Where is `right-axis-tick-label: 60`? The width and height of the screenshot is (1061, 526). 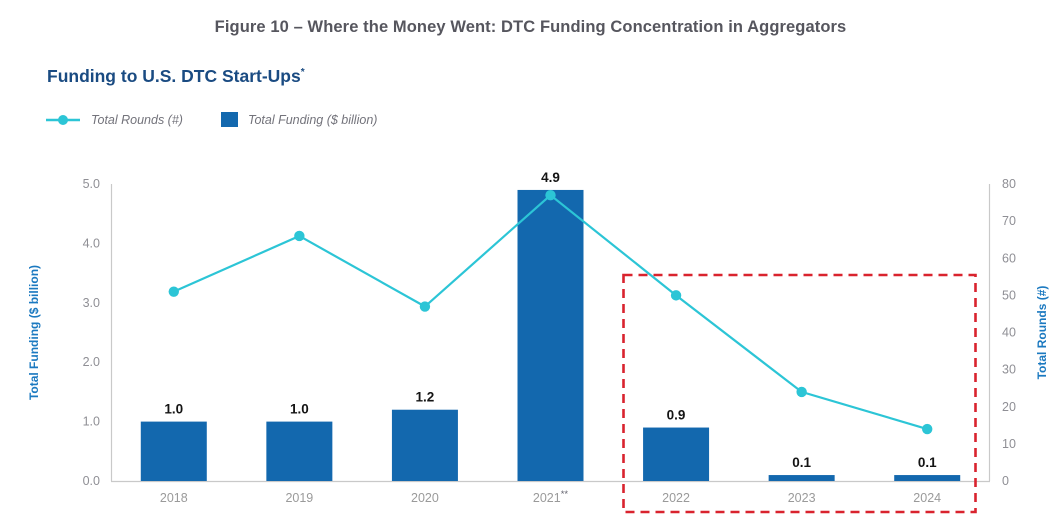
right-axis-tick-label: 60 is located at coordinates (1009, 258).